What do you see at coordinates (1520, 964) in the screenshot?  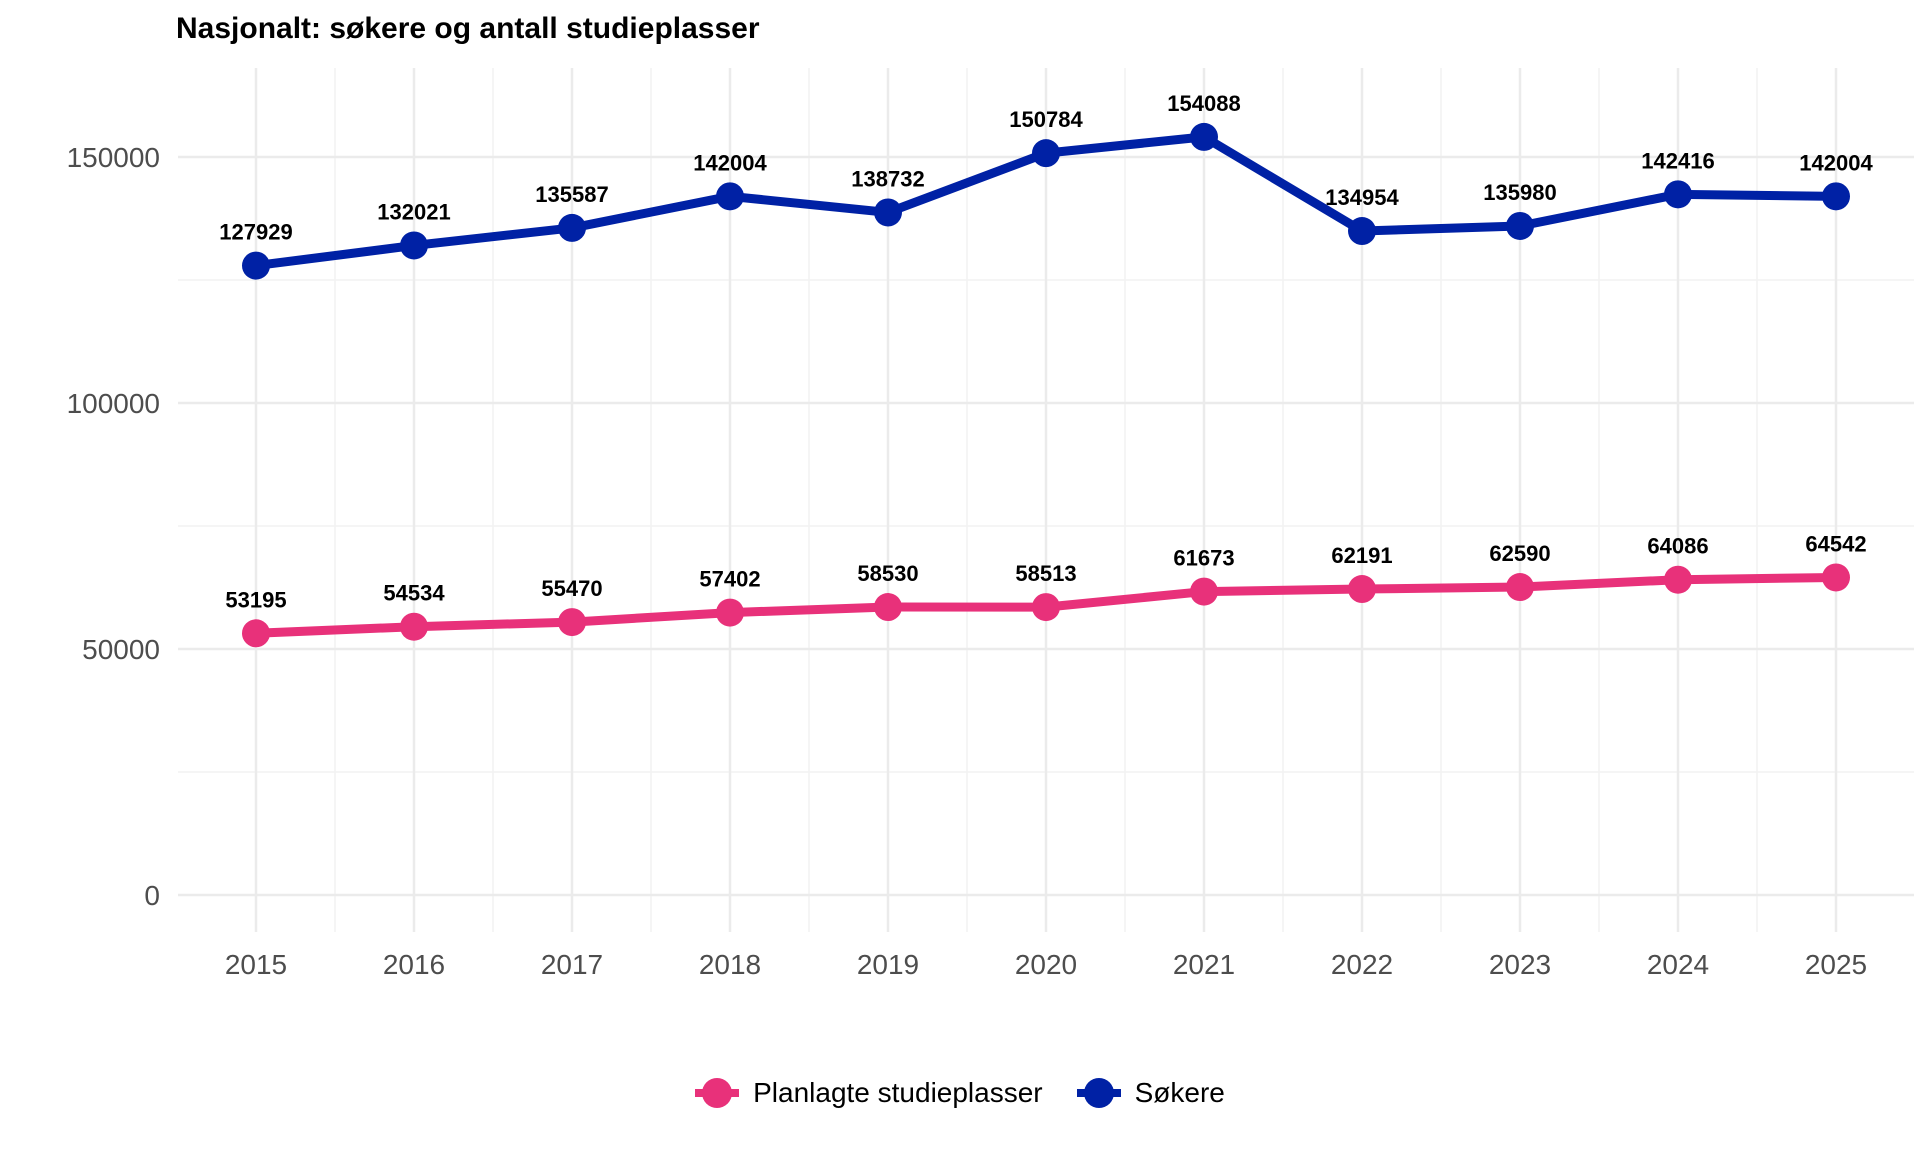 I see `x-tick-label: 2023` at bounding box center [1520, 964].